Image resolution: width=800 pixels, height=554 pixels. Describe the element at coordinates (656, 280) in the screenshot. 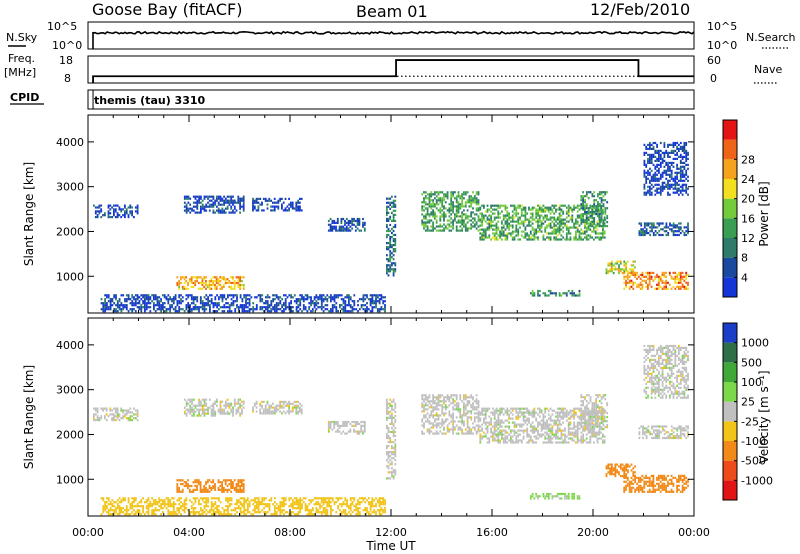

I see `echo-region` at that location.